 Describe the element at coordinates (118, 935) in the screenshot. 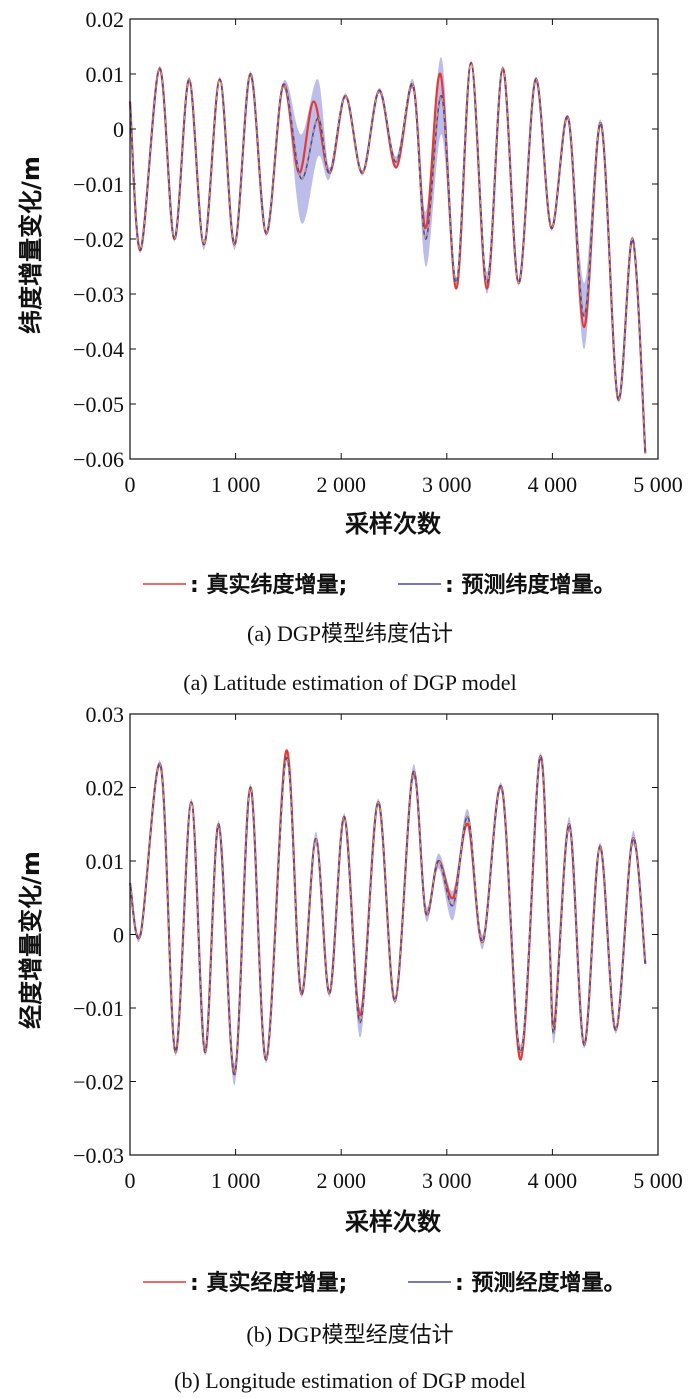

I see `longitude-y-tick-label: 0` at that location.